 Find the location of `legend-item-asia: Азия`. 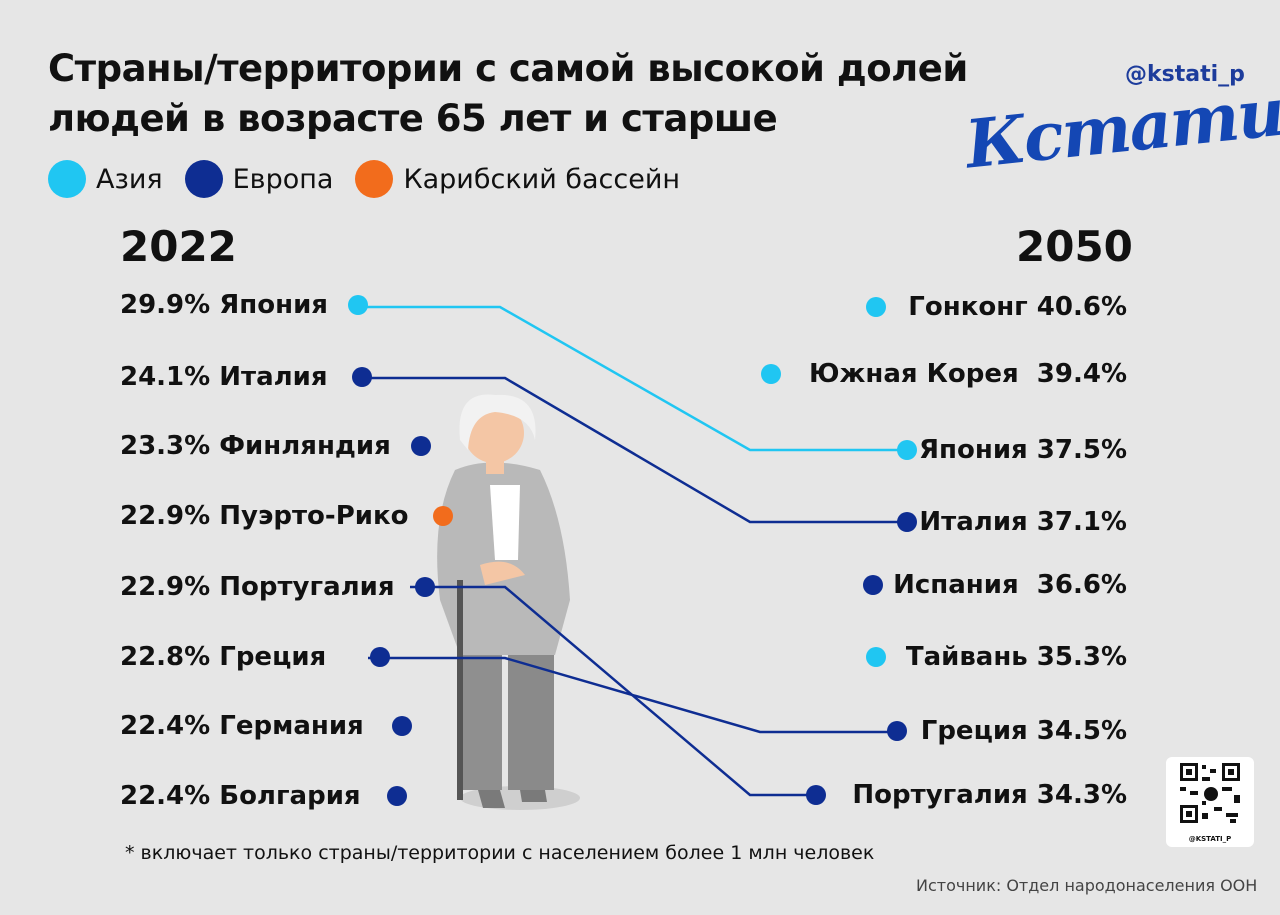

legend-item-asia: Азия is located at coordinates (105, 179).